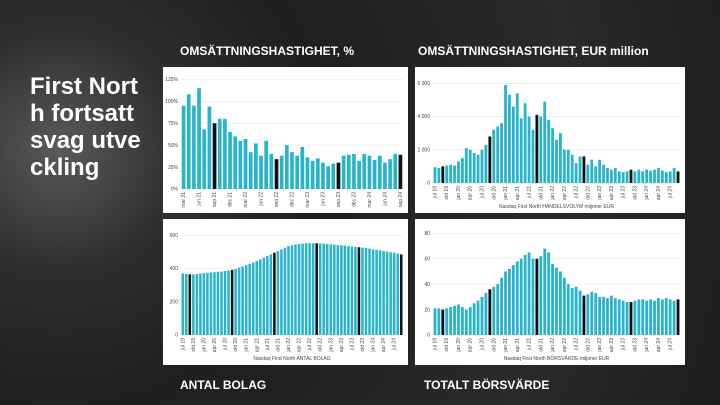 Image resolution: width=720 pixels, height=405 pixels. Describe the element at coordinates (427, 259) in the screenshot. I see `y-tick-label: 60` at that location.